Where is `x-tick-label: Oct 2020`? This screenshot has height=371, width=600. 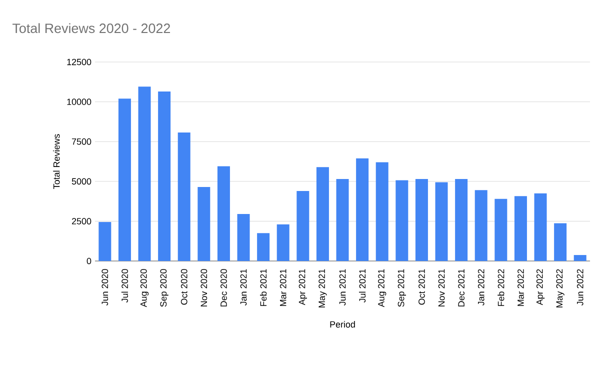
x-tick-label: Oct 2020 is located at coordinates (184, 287).